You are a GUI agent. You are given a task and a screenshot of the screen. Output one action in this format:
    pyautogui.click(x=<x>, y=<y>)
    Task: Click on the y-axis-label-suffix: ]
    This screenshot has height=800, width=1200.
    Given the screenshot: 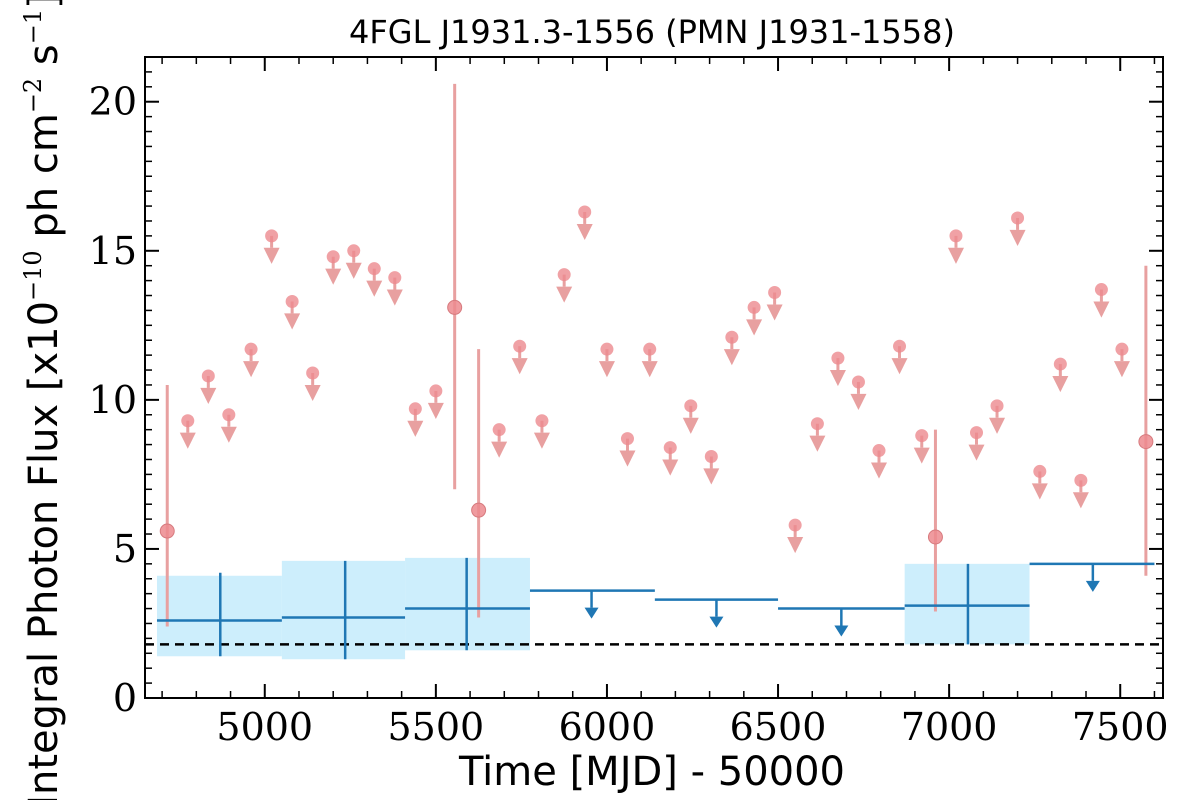 What is the action you would take?
    pyautogui.click(x=44, y=4)
    